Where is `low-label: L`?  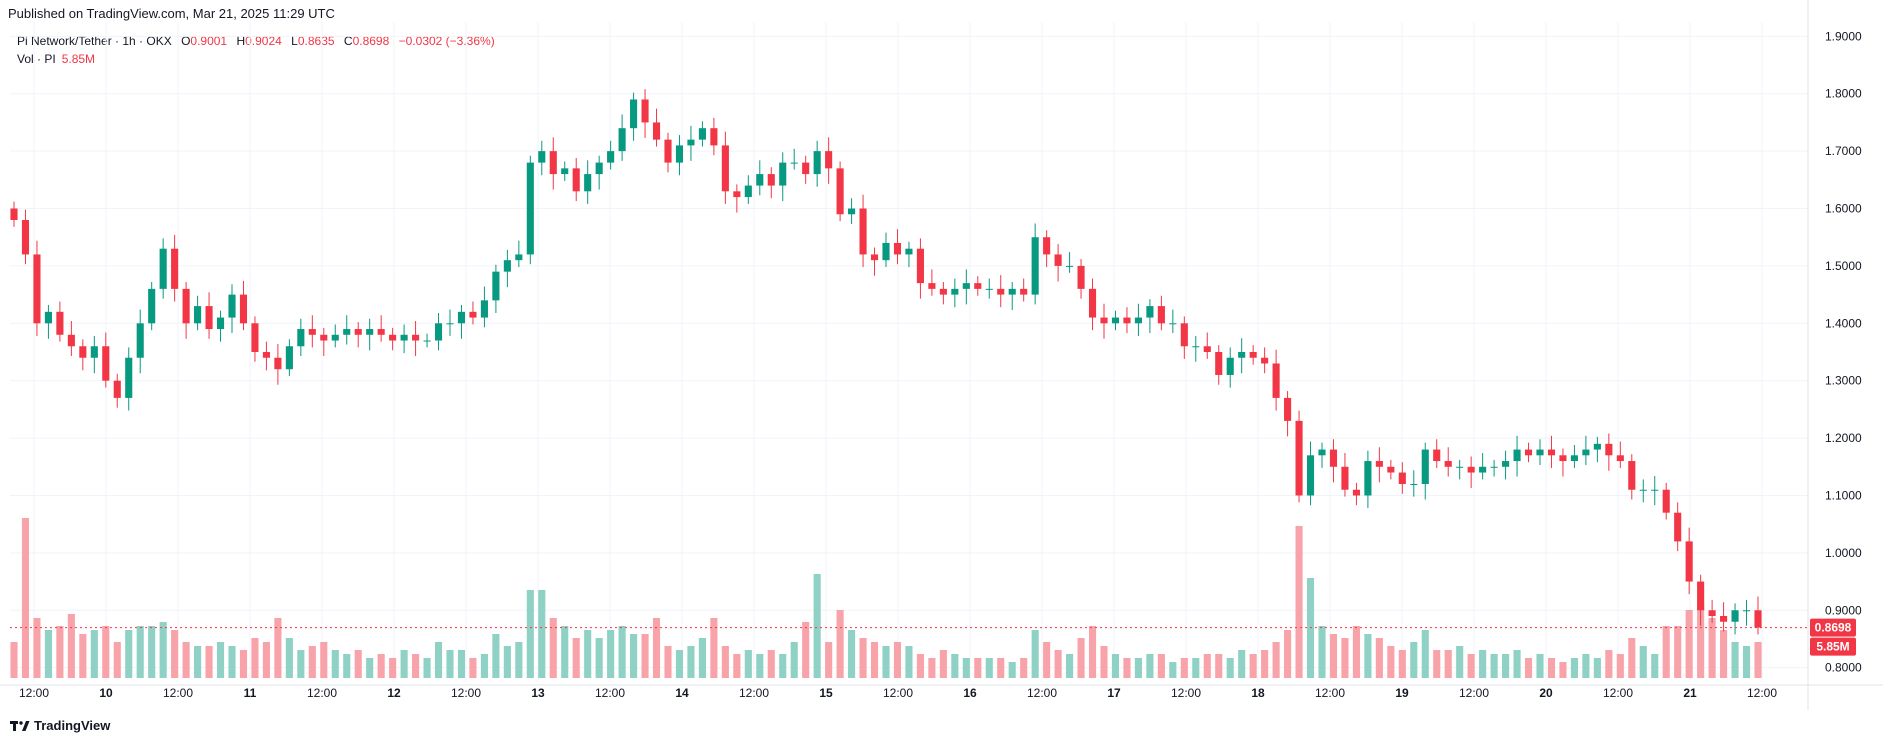 low-label: L is located at coordinates (294, 41).